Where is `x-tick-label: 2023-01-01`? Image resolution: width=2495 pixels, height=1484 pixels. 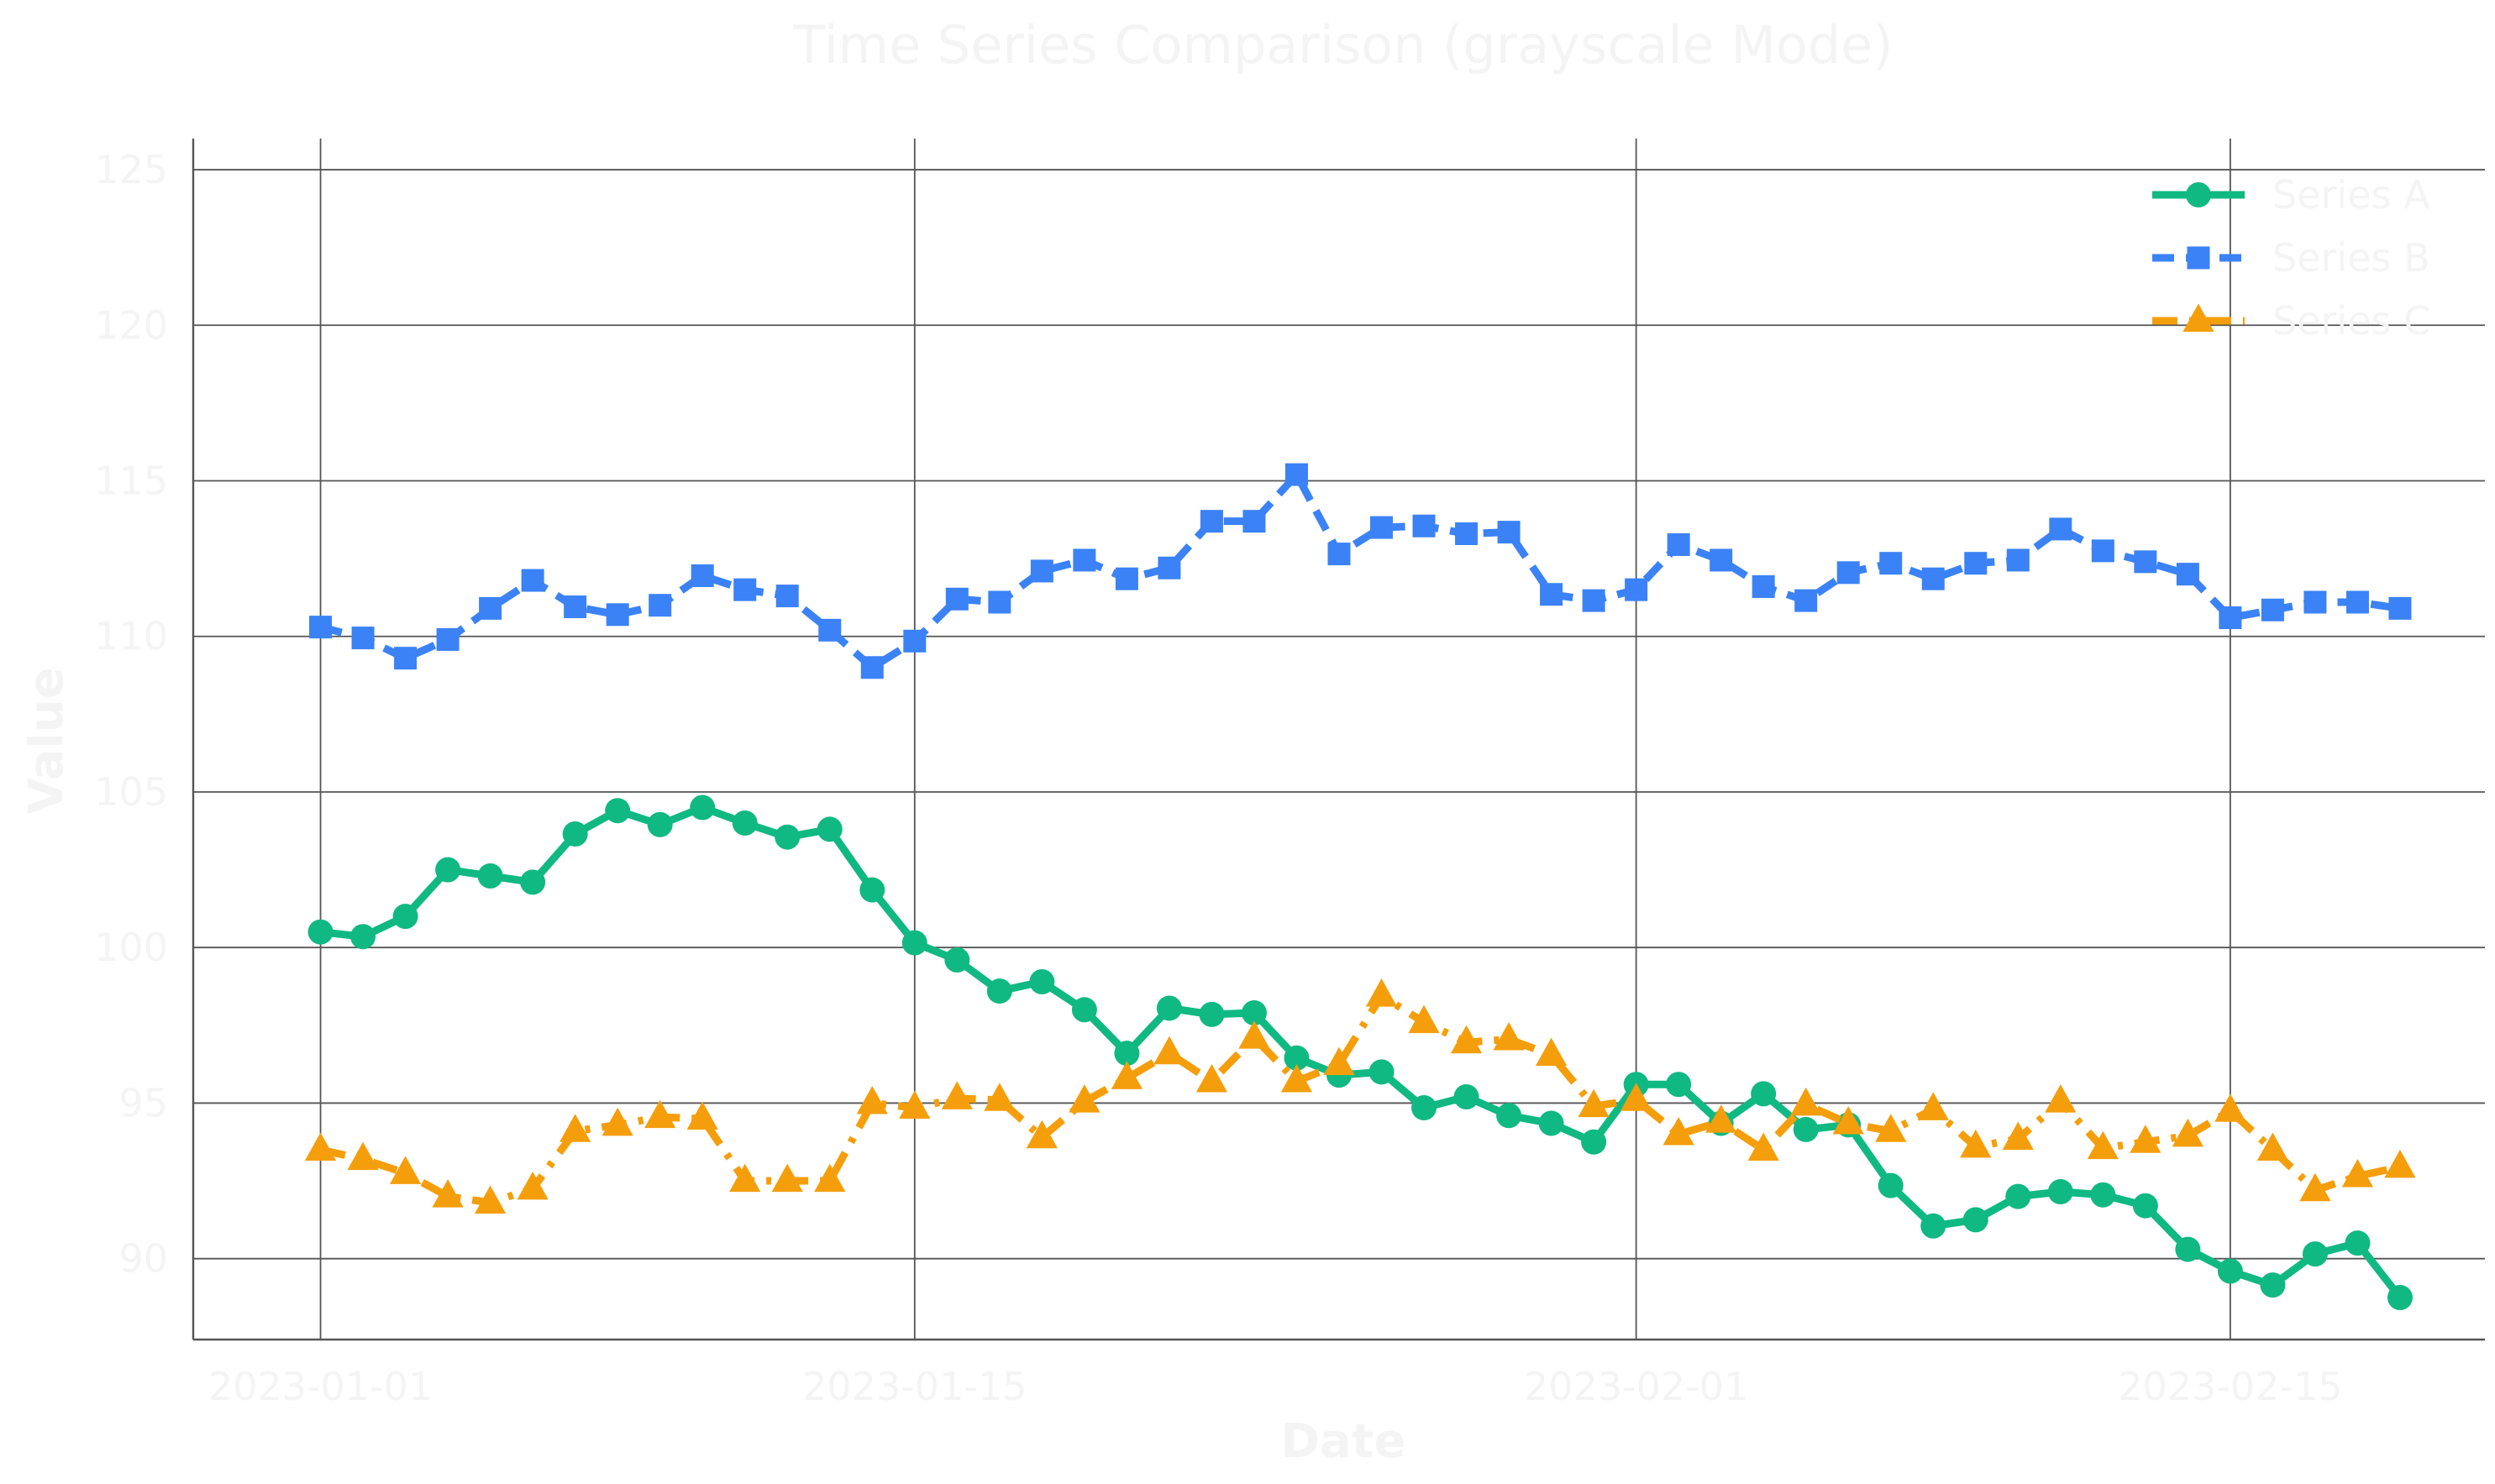 x-tick-label: 2023-01-01 is located at coordinates (320, 1386).